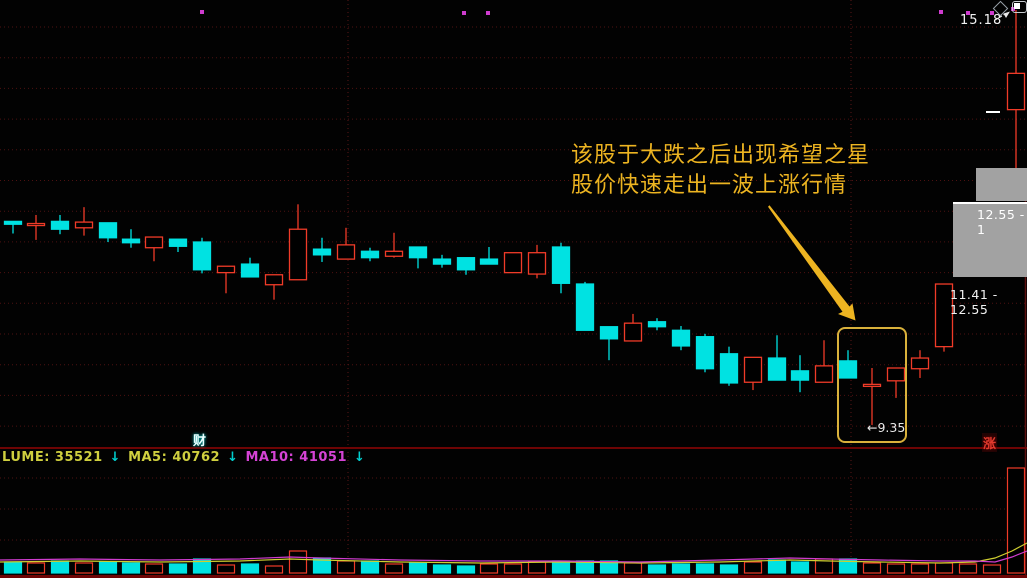 This screenshot has width=1027, height=578. What do you see at coordinates (990, 239) in the screenshot?
I see `price-zone-tooltip-lower: 12.55 - 1` at bounding box center [990, 239].